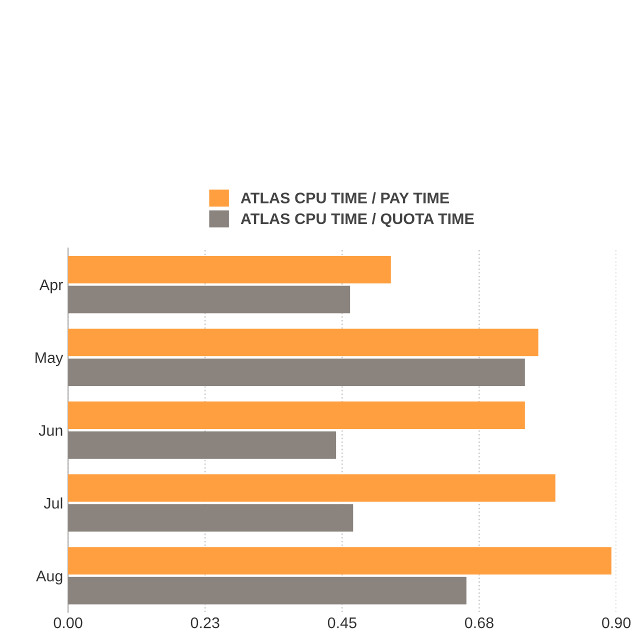 The image size is (636, 643). I want to click on x-tick-label: 0.00, so click(68, 622).